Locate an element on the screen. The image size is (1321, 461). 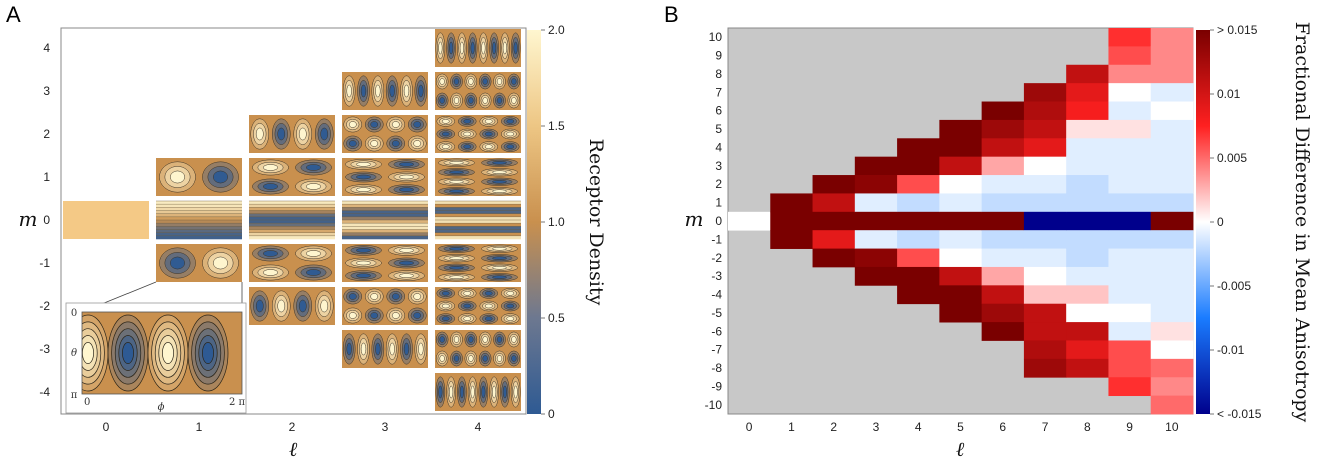
cell-l6-m0 is located at coordinates (1003, 221).